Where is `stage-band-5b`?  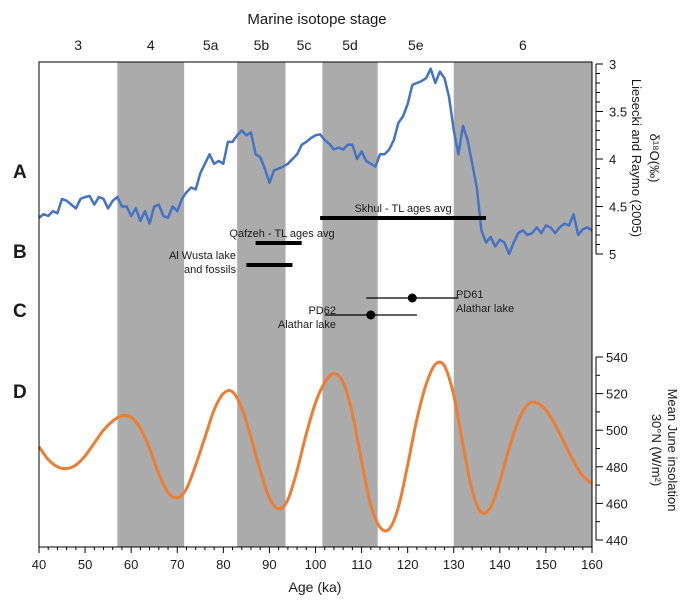
stage-band-5b is located at coordinates (261, 304).